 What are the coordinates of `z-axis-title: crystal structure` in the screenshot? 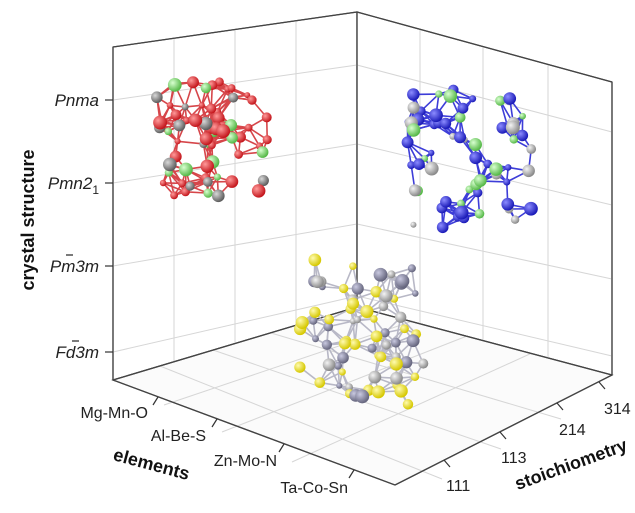 It's located at (28, 219).